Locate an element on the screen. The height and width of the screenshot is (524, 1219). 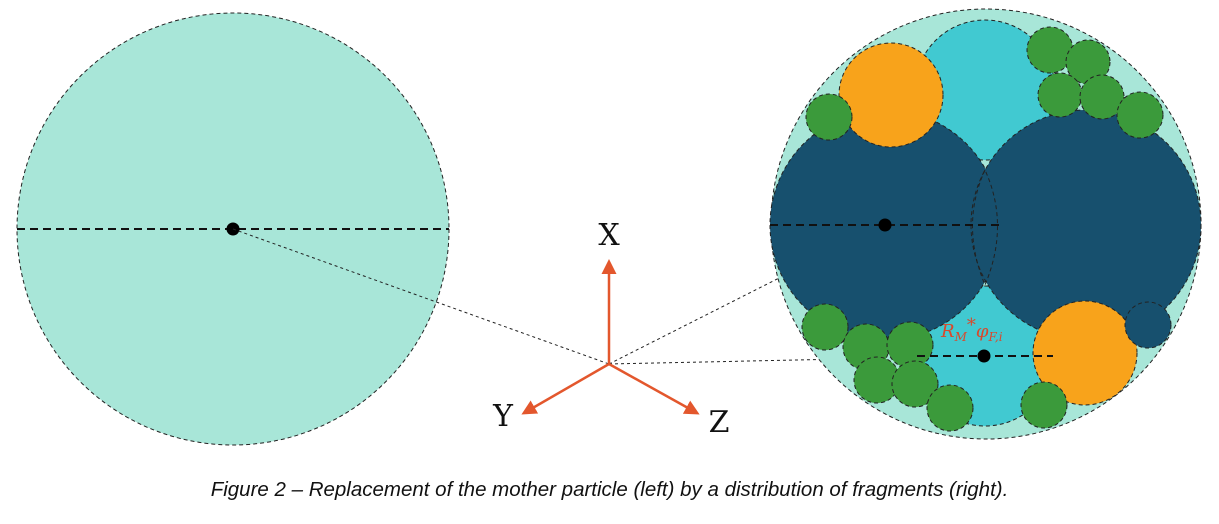
z-axis-arrow is located at coordinates (654, 388).